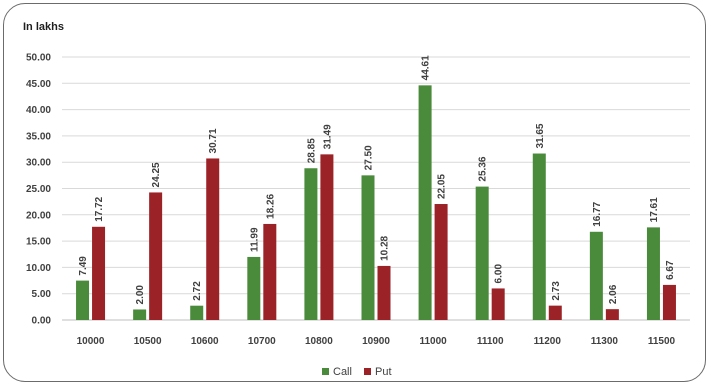  Describe the element at coordinates (148, 341) in the screenshot. I see `x-tick-label: 10500` at that location.